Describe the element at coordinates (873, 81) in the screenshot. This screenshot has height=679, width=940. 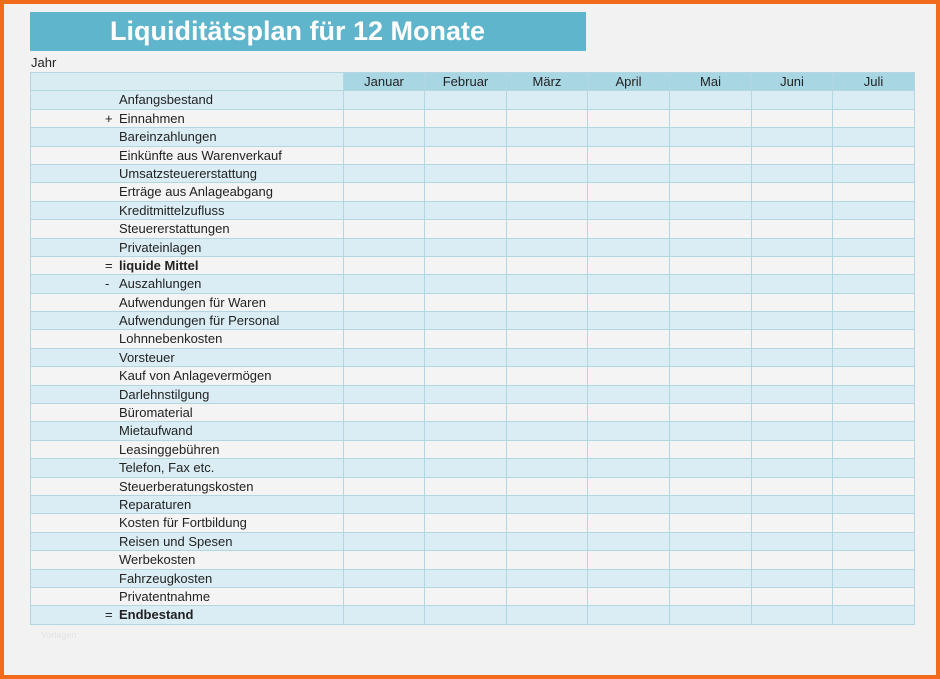
I see `month-header-6: Juli` at that location.